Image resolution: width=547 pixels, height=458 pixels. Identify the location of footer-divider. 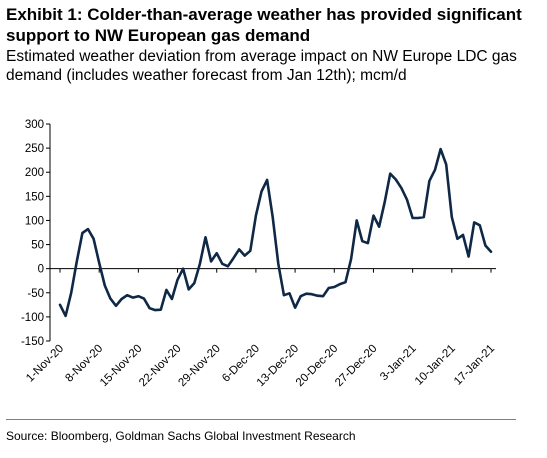
(261, 419).